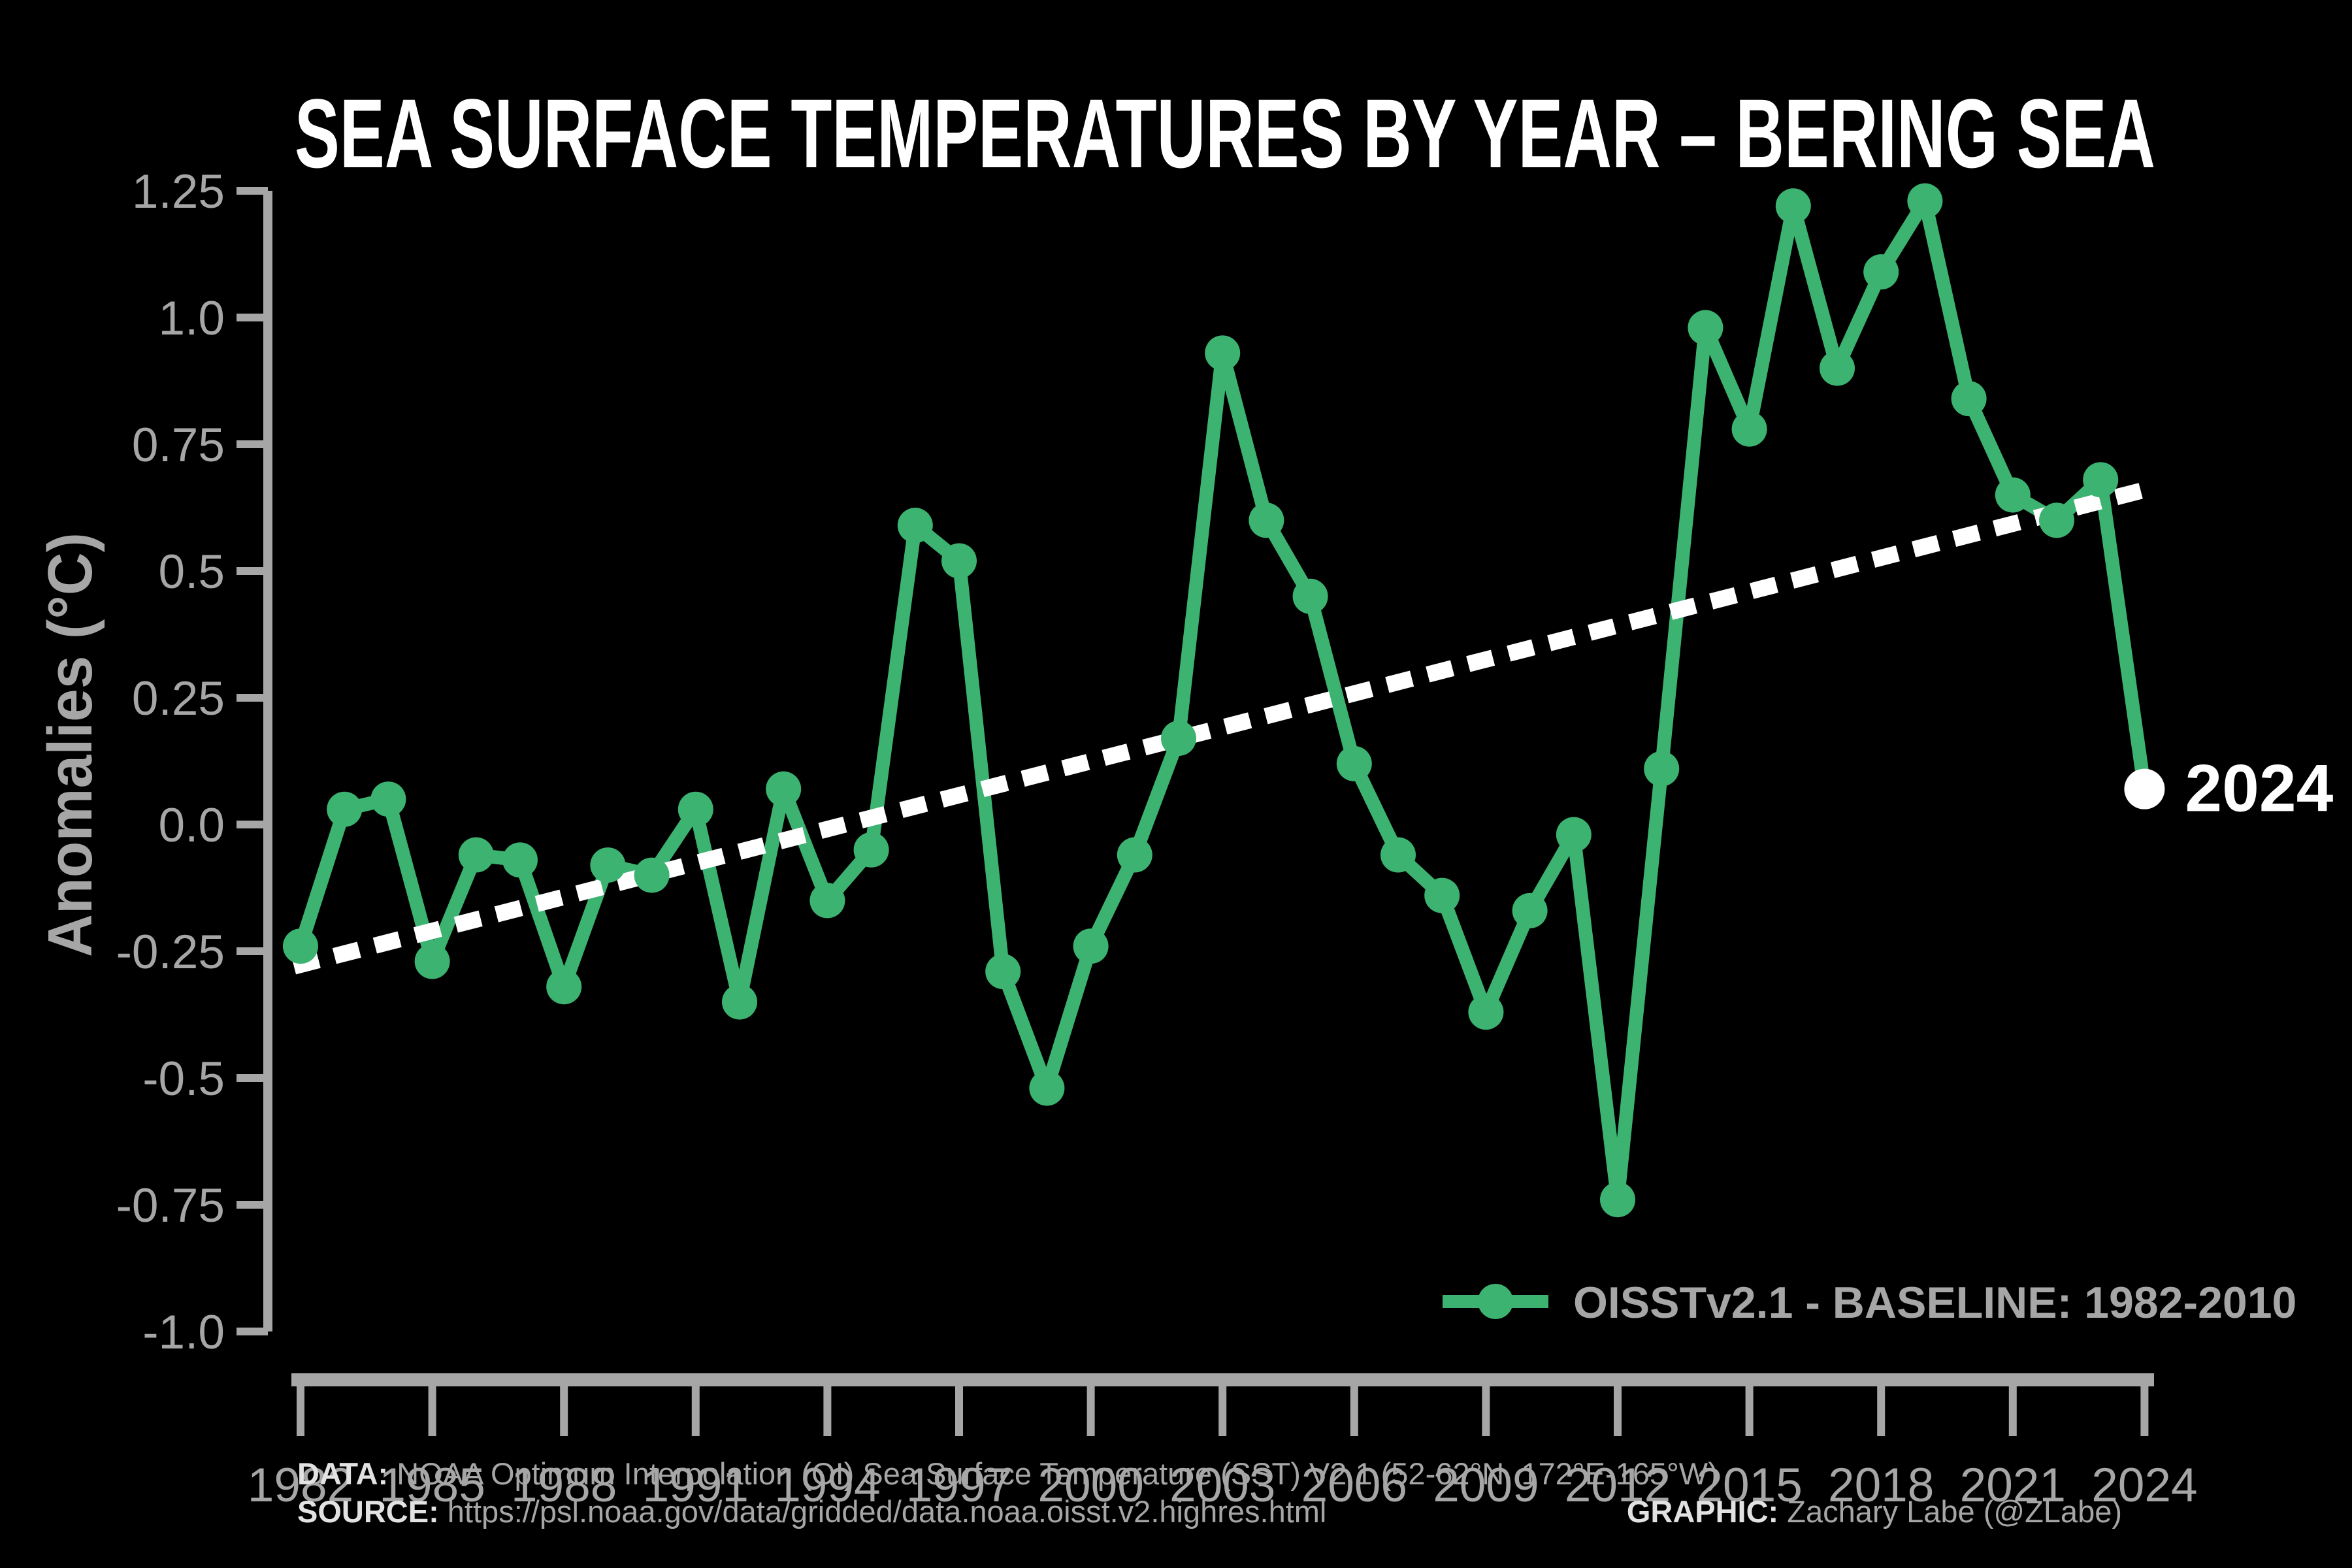  I want to click on legend-label: OISSTv2.1 - BASELINE: 1982-2010, so click(1934, 1303).